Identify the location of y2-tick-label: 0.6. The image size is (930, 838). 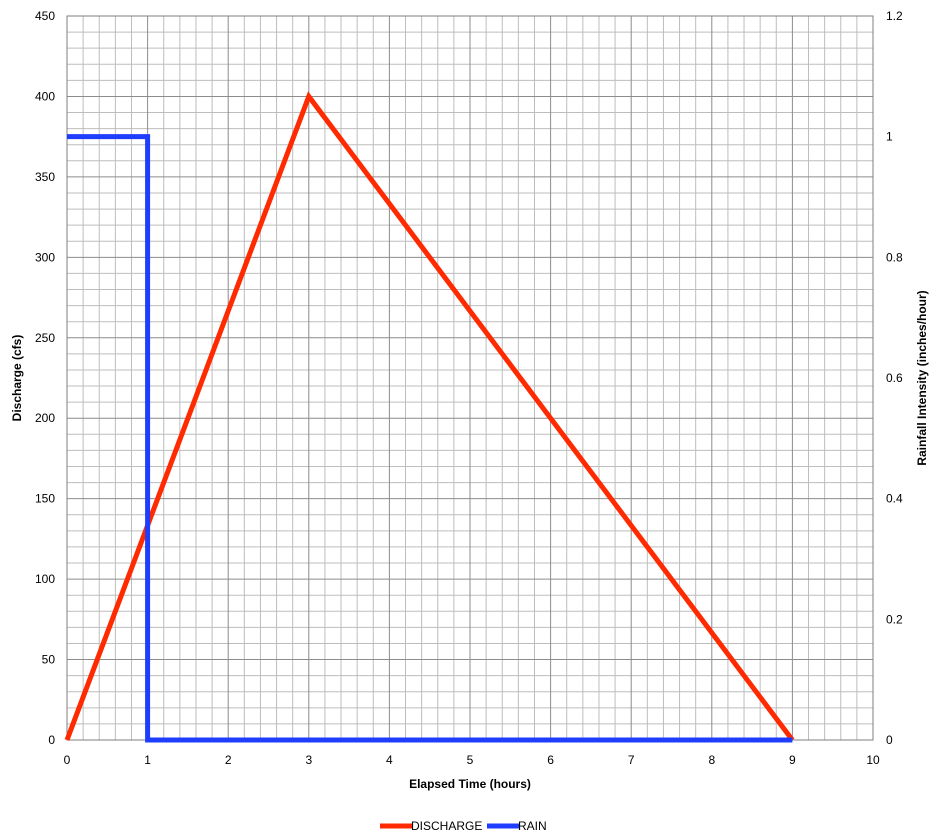
(894, 378).